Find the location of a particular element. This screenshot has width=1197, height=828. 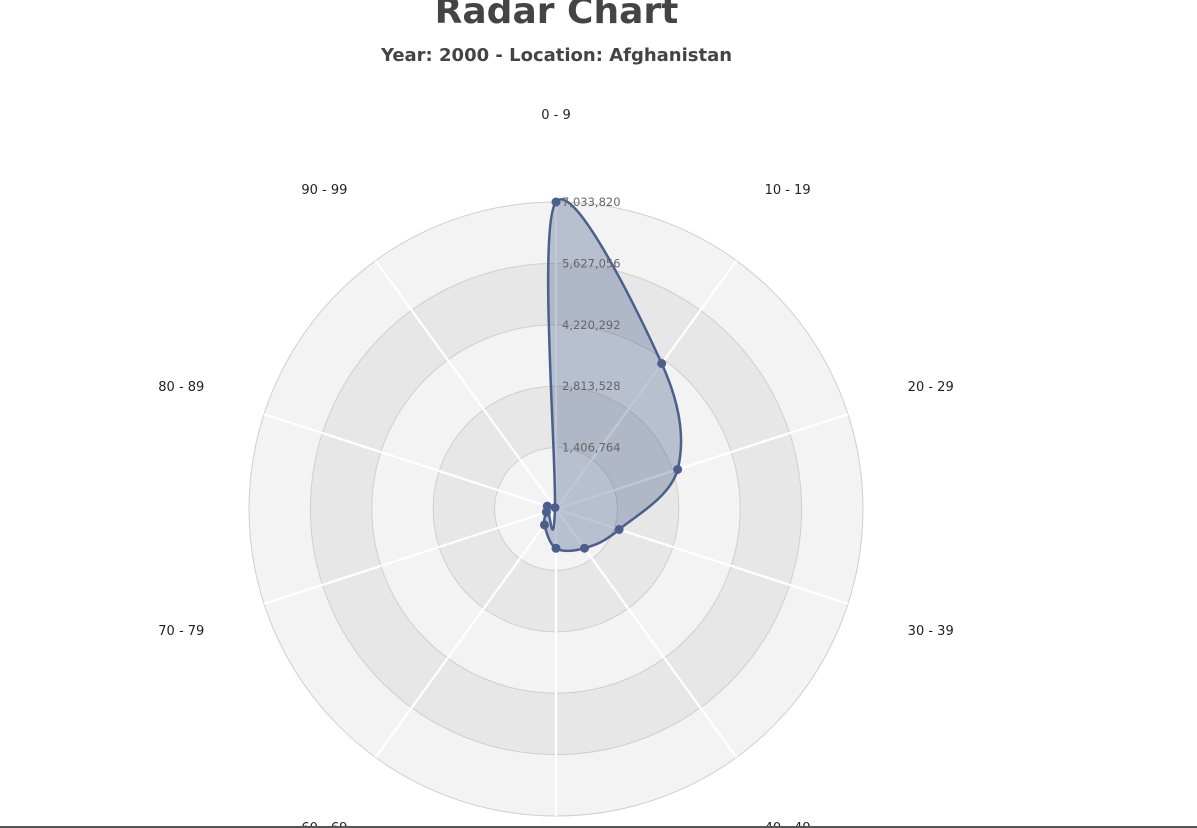

chart-subtitle: Year: 2000 - Location: Afghanistan is located at coordinates (556, 55).